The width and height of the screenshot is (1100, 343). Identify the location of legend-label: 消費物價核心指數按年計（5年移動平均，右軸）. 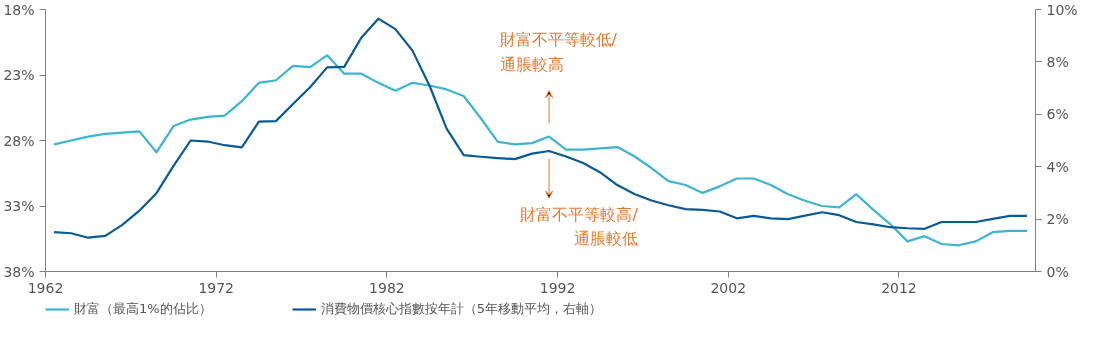
(461, 309).